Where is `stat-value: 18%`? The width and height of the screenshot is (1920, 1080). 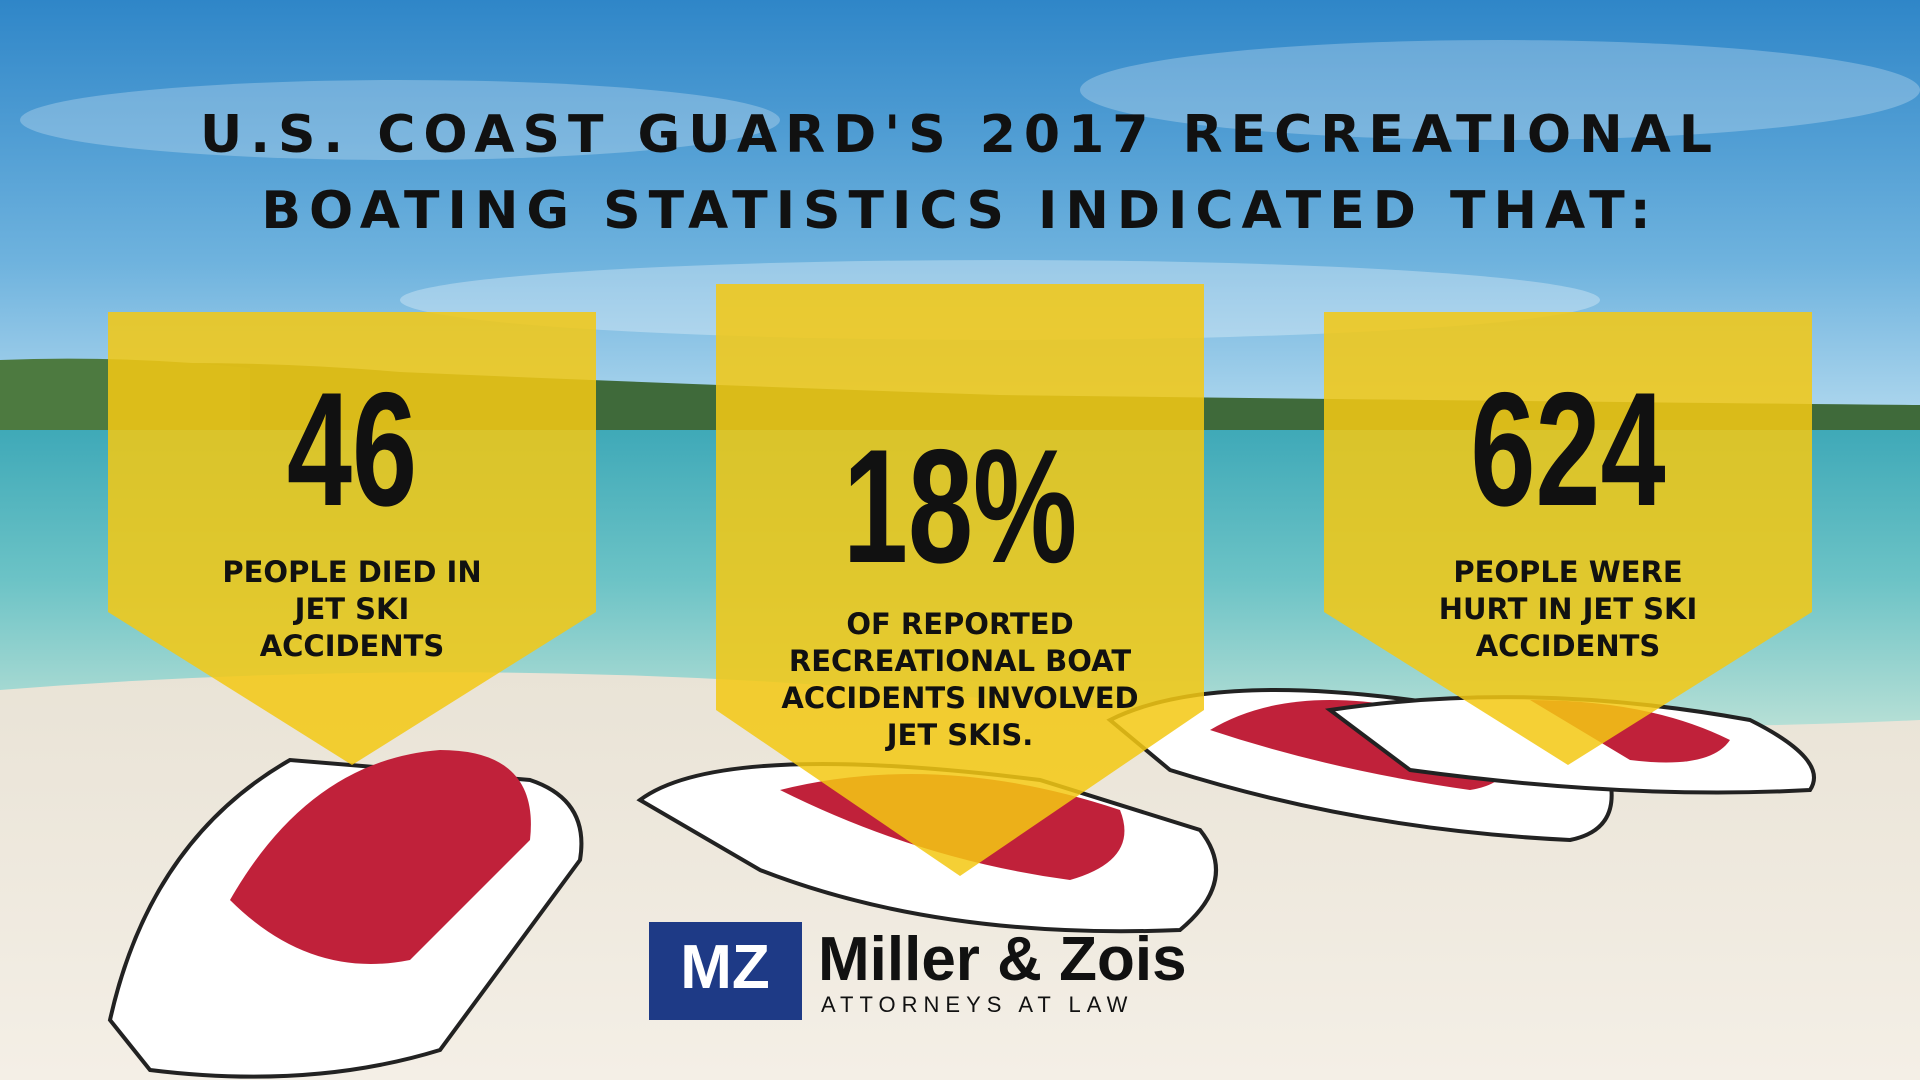
stat-value: 18% is located at coordinates (960, 505).